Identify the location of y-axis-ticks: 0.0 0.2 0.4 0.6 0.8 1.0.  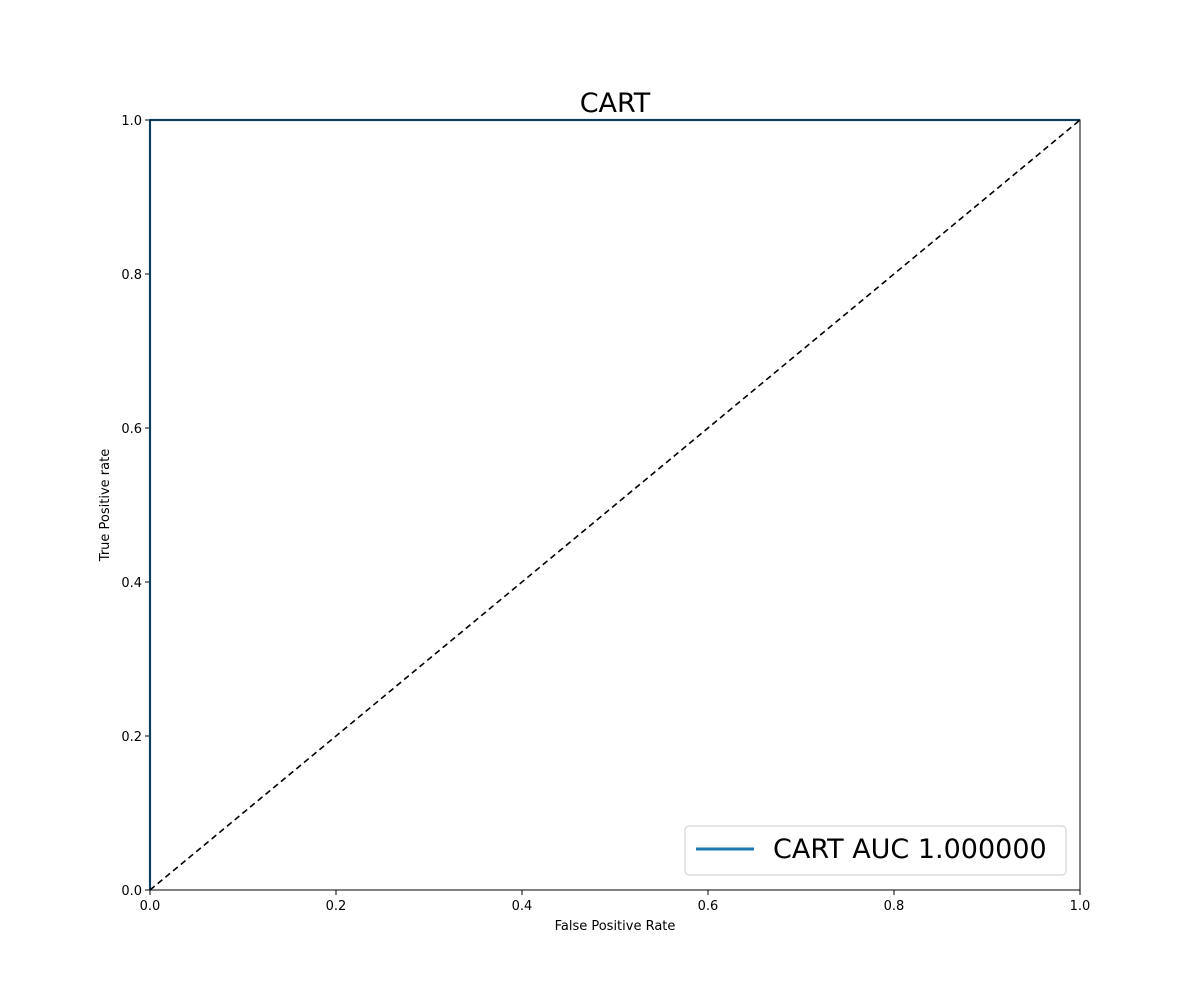
(135, 506).